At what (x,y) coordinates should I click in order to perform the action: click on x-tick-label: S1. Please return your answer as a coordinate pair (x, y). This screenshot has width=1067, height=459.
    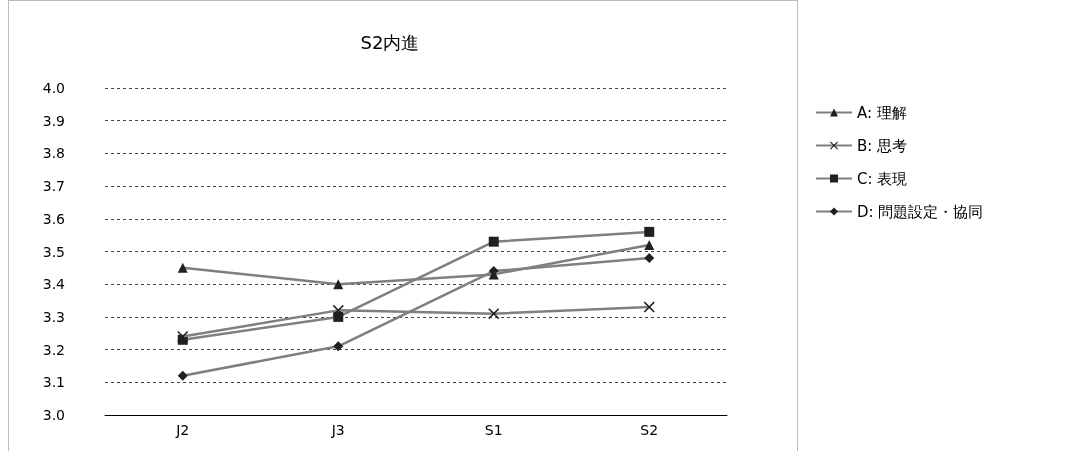
    Looking at the image, I should click on (493, 430).